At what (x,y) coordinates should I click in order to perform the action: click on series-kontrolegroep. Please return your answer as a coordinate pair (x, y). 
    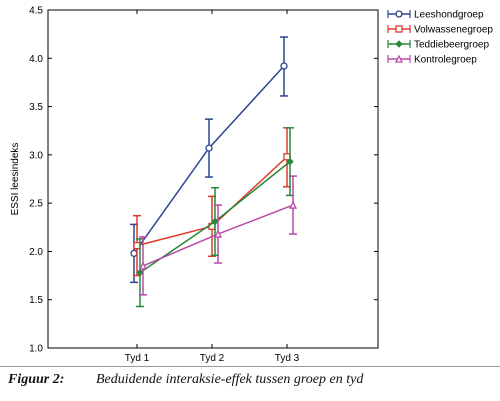
    Looking at the image, I should click on (218, 235).